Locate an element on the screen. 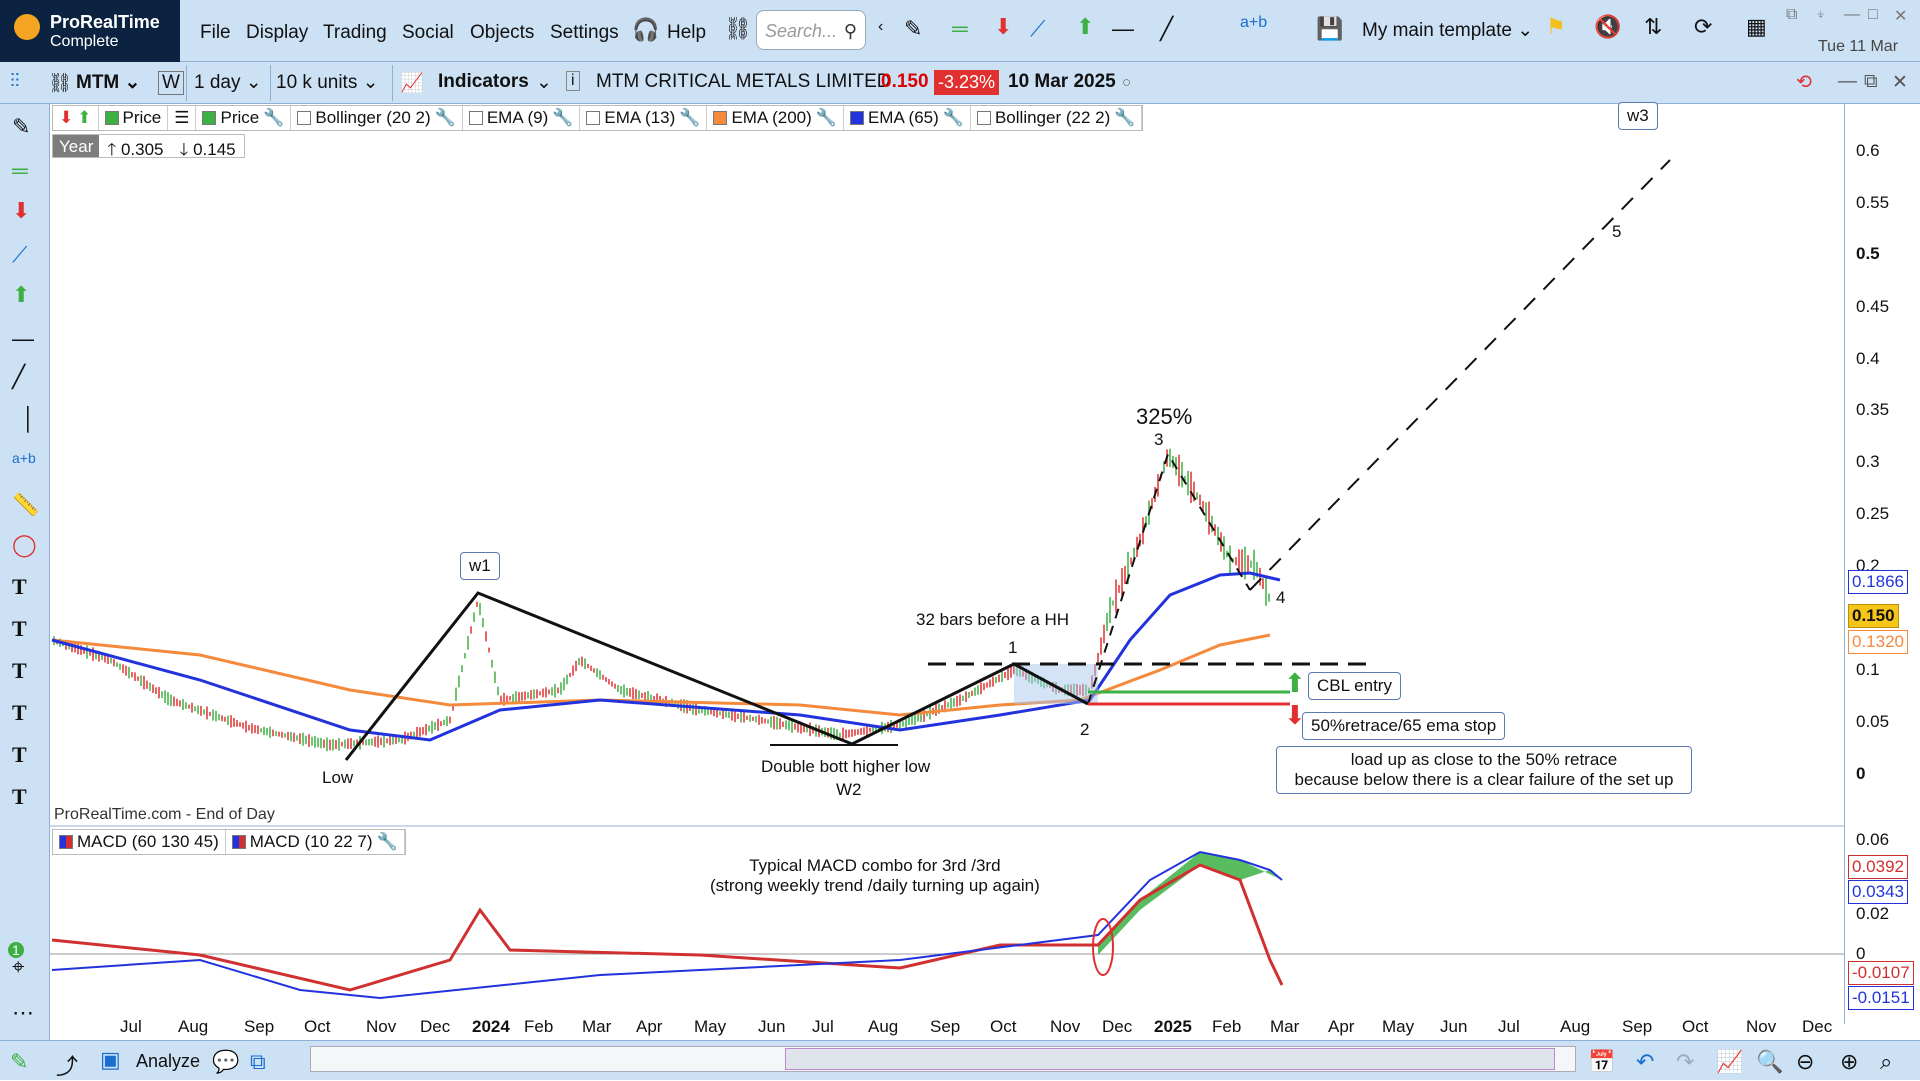  weekly-button: W is located at coordinates (171, 83).